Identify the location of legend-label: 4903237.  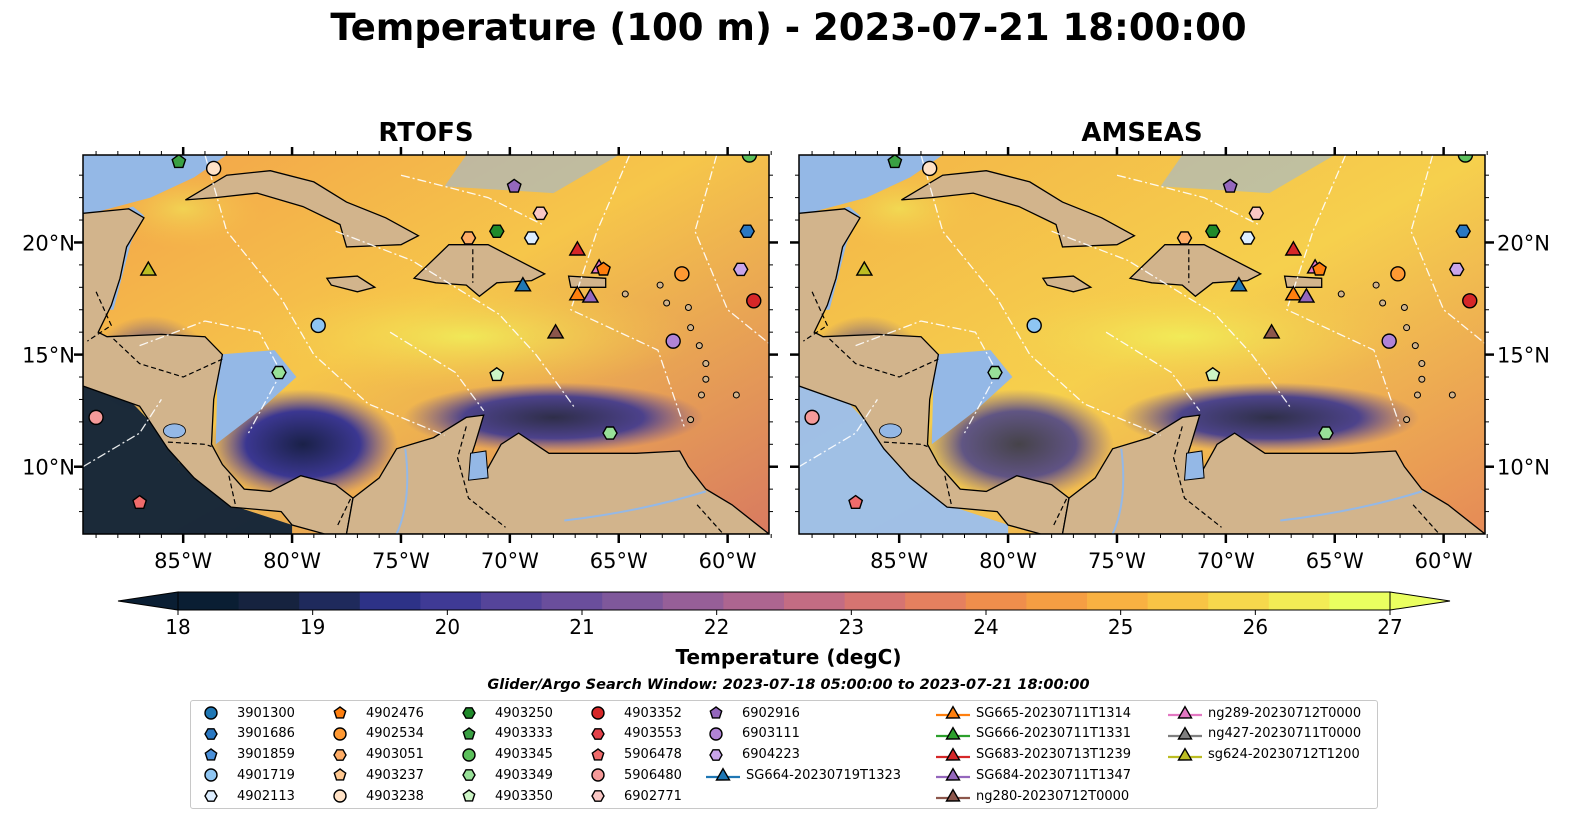
(395, 775).